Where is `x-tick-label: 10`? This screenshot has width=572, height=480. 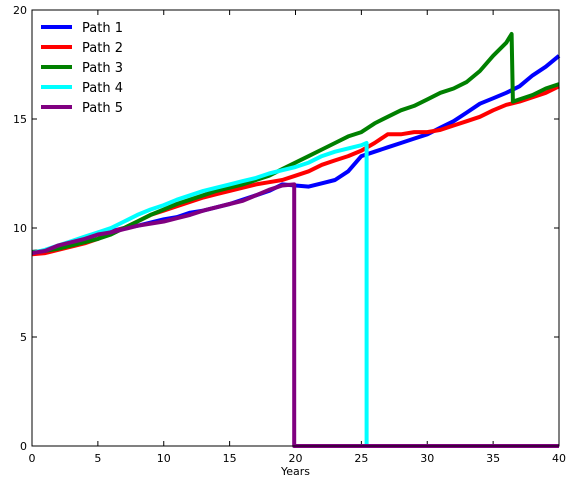 x-tick-label: 10 is located at coordinates (164, 458).